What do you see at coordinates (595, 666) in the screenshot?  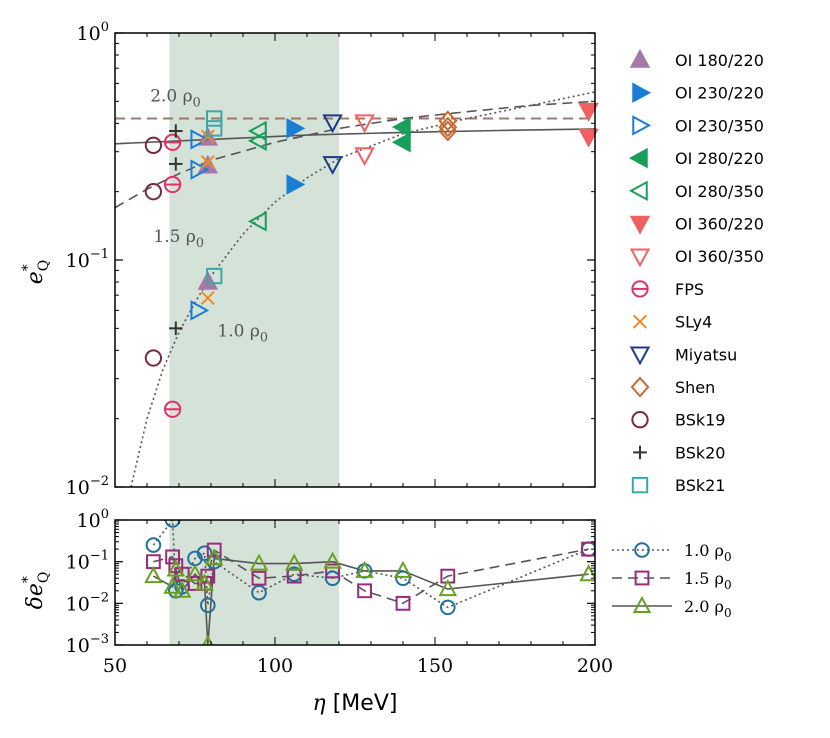 I see `x-tick-label: 200` at bounding box center [595, 666].